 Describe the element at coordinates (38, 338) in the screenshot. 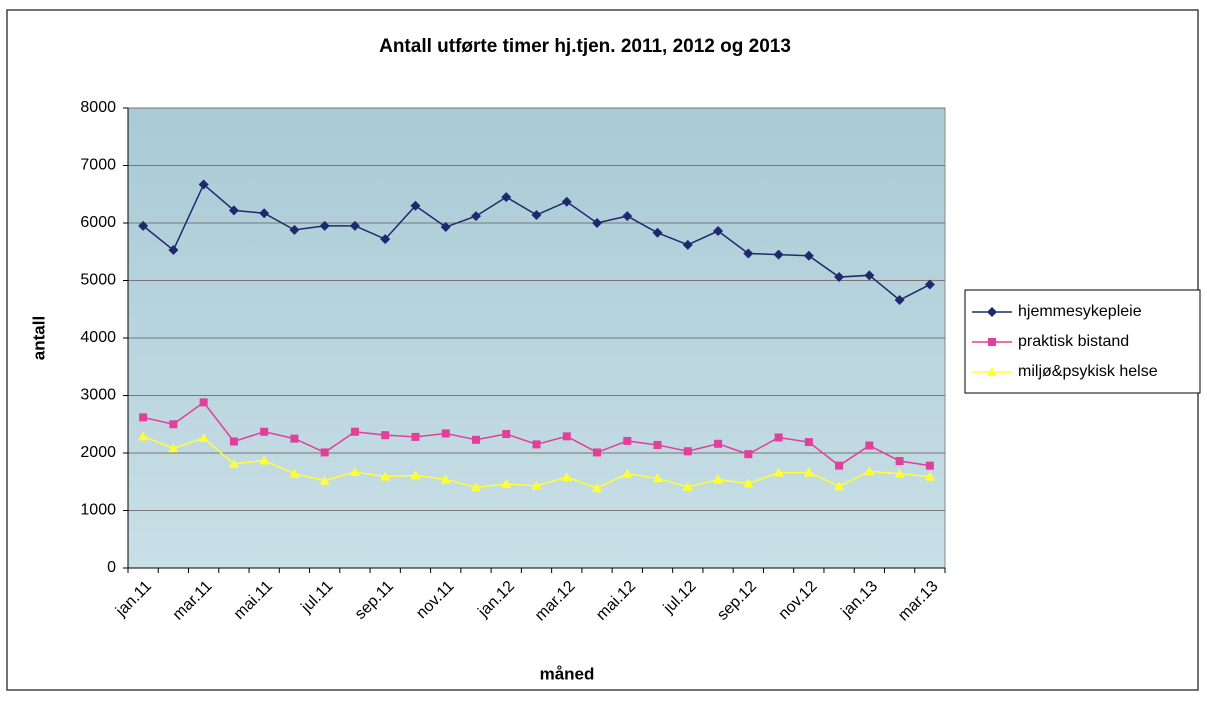

I see `y-axis-title: antall` at that location.